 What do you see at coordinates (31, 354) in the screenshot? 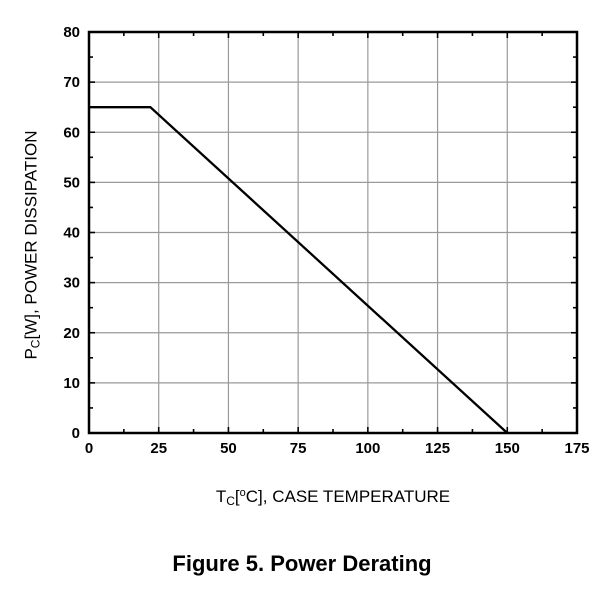
I see `axis-label-part: P` at bounding box center [31, 354].